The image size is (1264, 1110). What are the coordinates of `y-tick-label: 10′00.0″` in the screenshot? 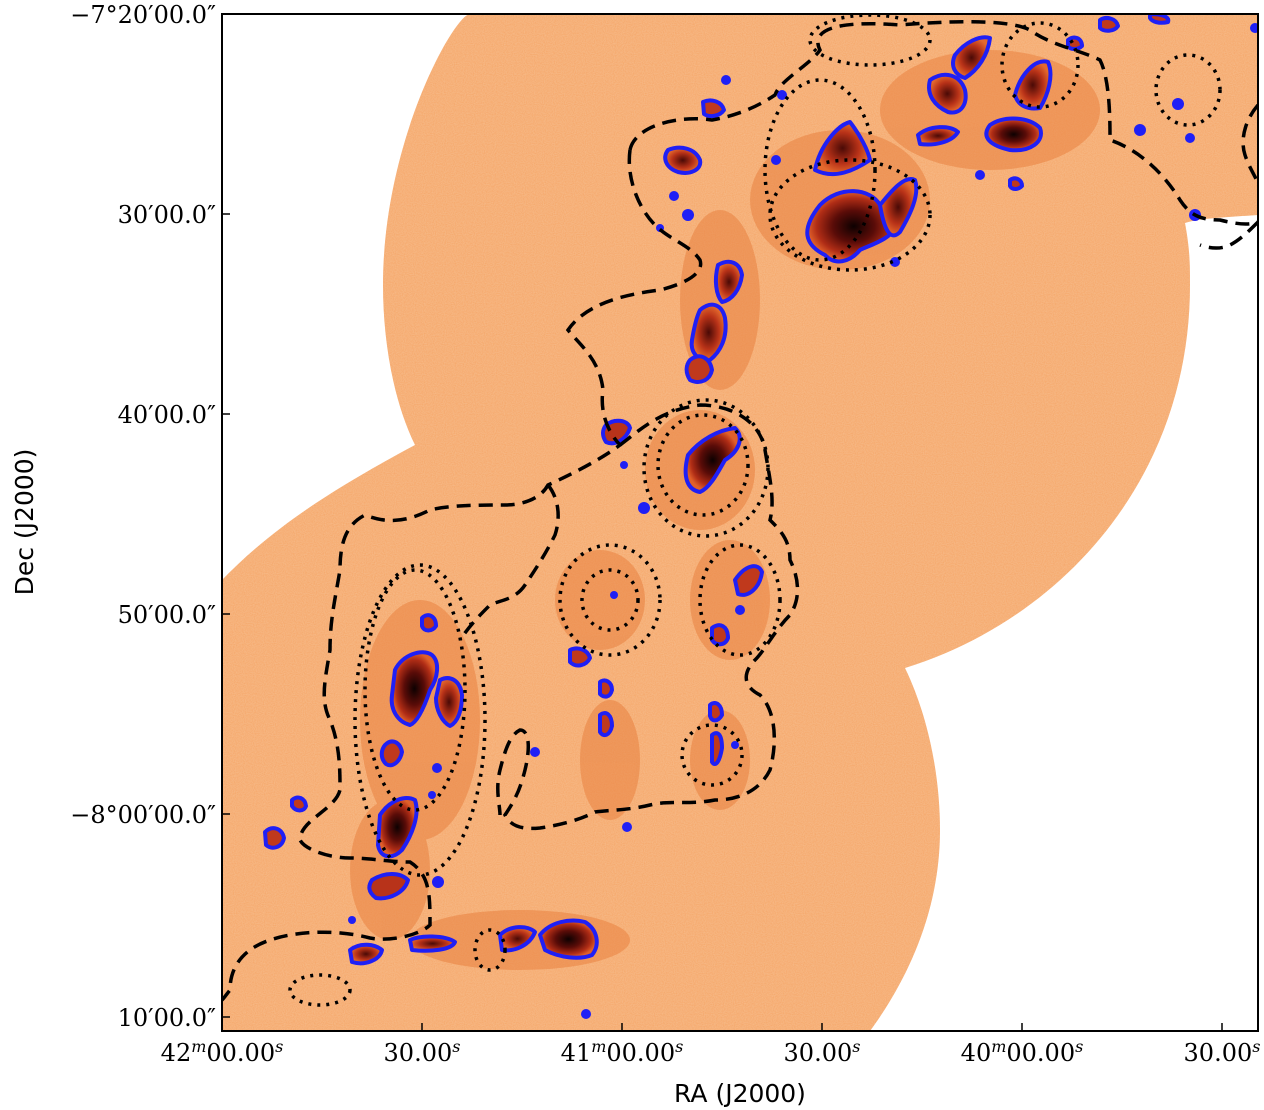 It's located at (167, 1018).